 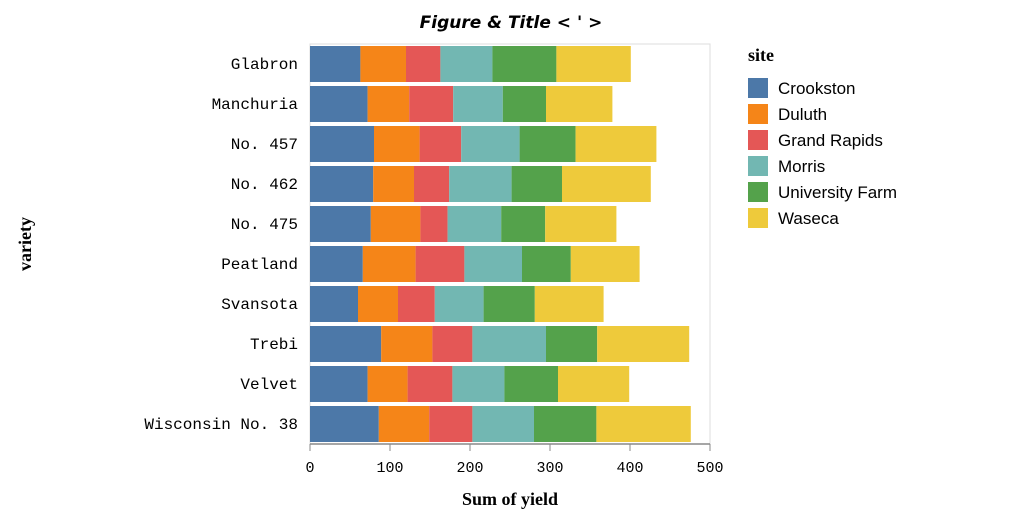 What do you see at coordinates (514, 460) in the screenshot?
I see `x-axis-ticks: 0 100 200 300 400 500` at bounding box center [514, 460].